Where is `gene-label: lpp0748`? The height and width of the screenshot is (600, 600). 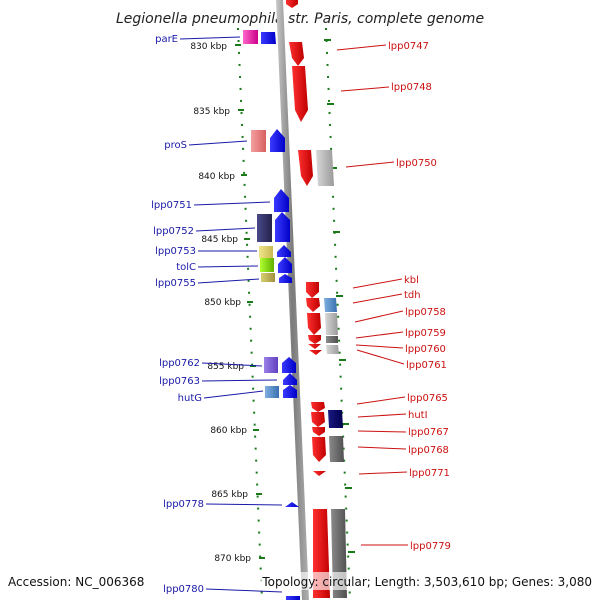
gene-label: lpp0748 is located at coordinates (411, 87).